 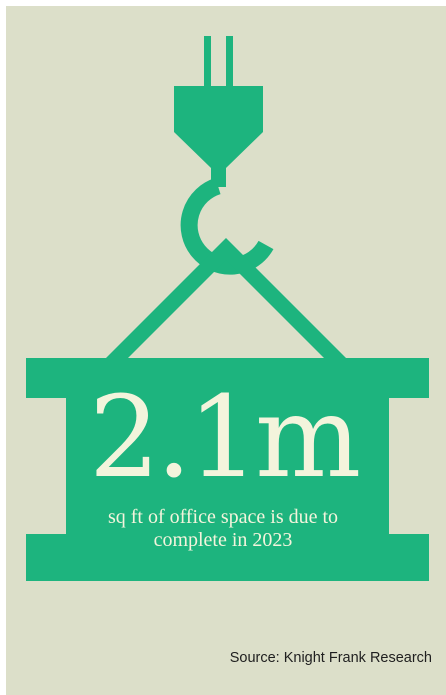 I want to click on crane-cable-right, so click(x=229, y=61).